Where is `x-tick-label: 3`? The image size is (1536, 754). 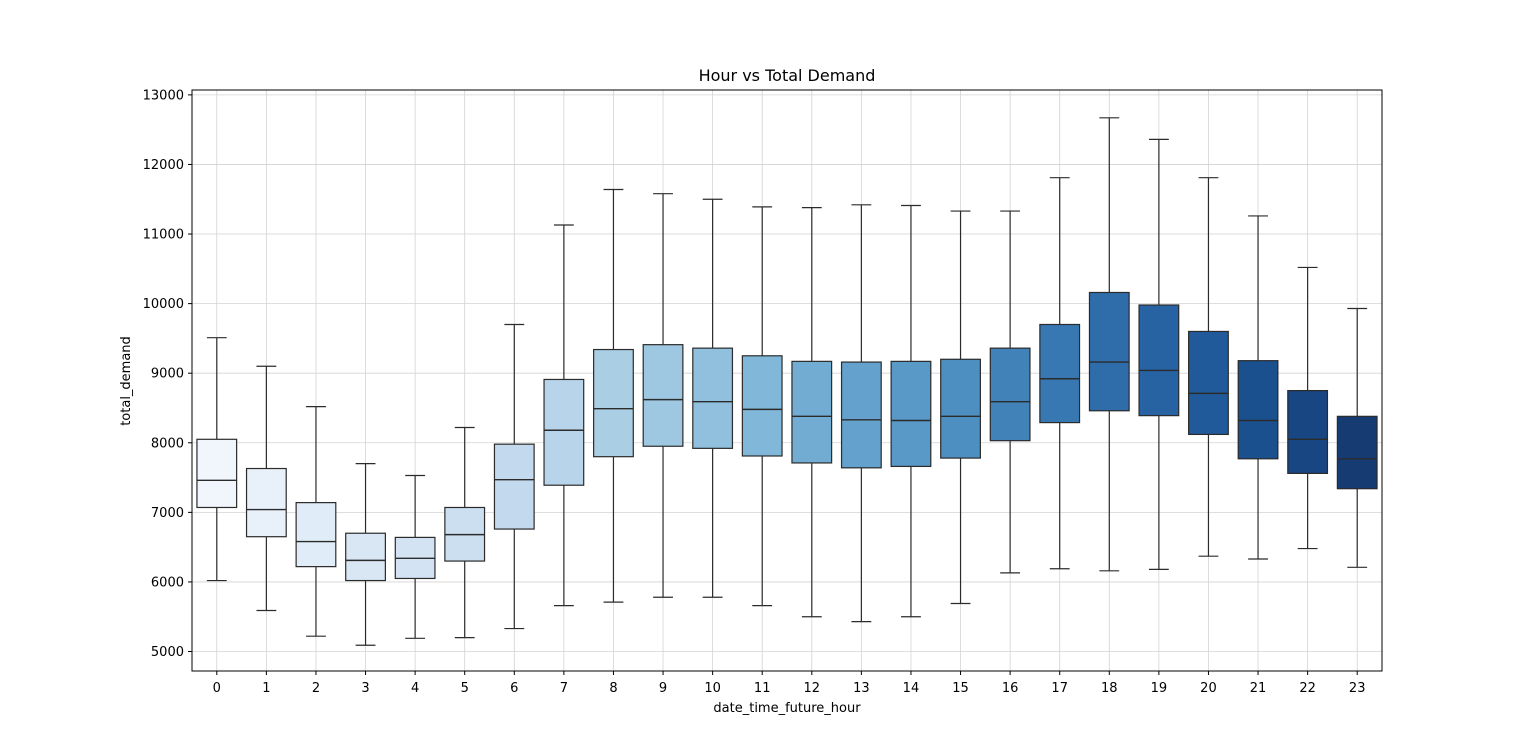 x-tick-label: 3 is located at coordinates (365, 688).